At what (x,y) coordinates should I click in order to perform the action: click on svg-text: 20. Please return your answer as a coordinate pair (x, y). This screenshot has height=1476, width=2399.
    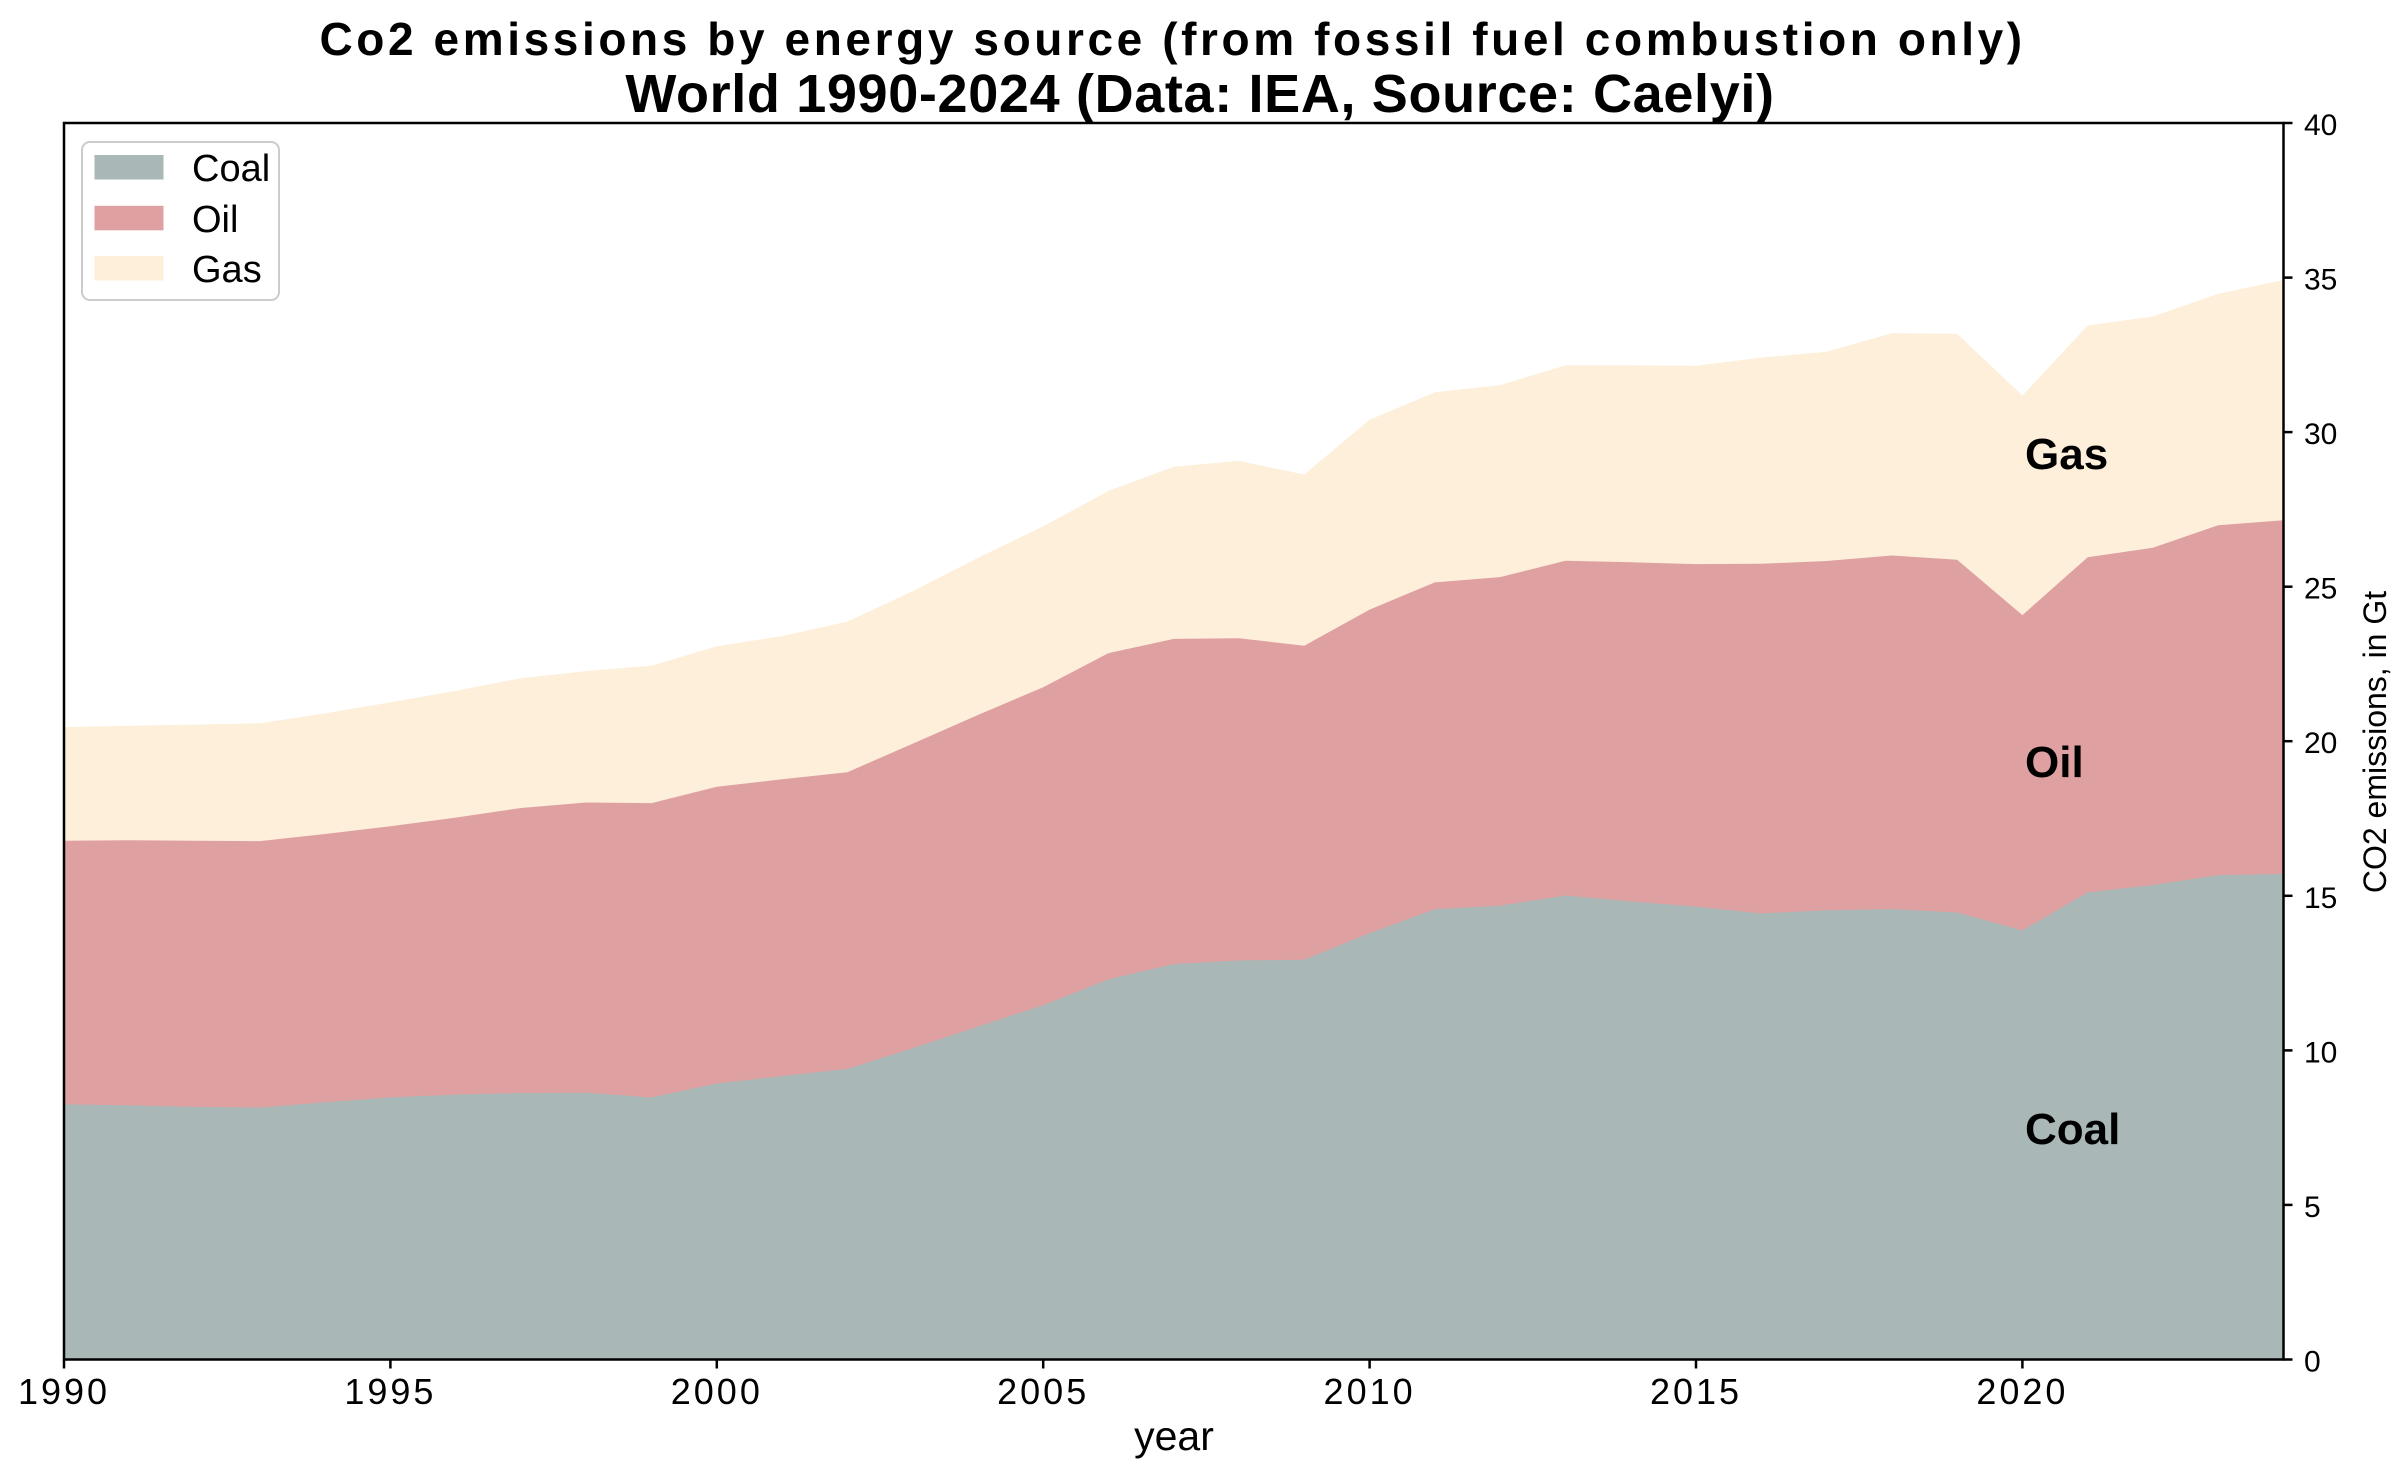
    Looking at the image, I should click on (2320, 743).